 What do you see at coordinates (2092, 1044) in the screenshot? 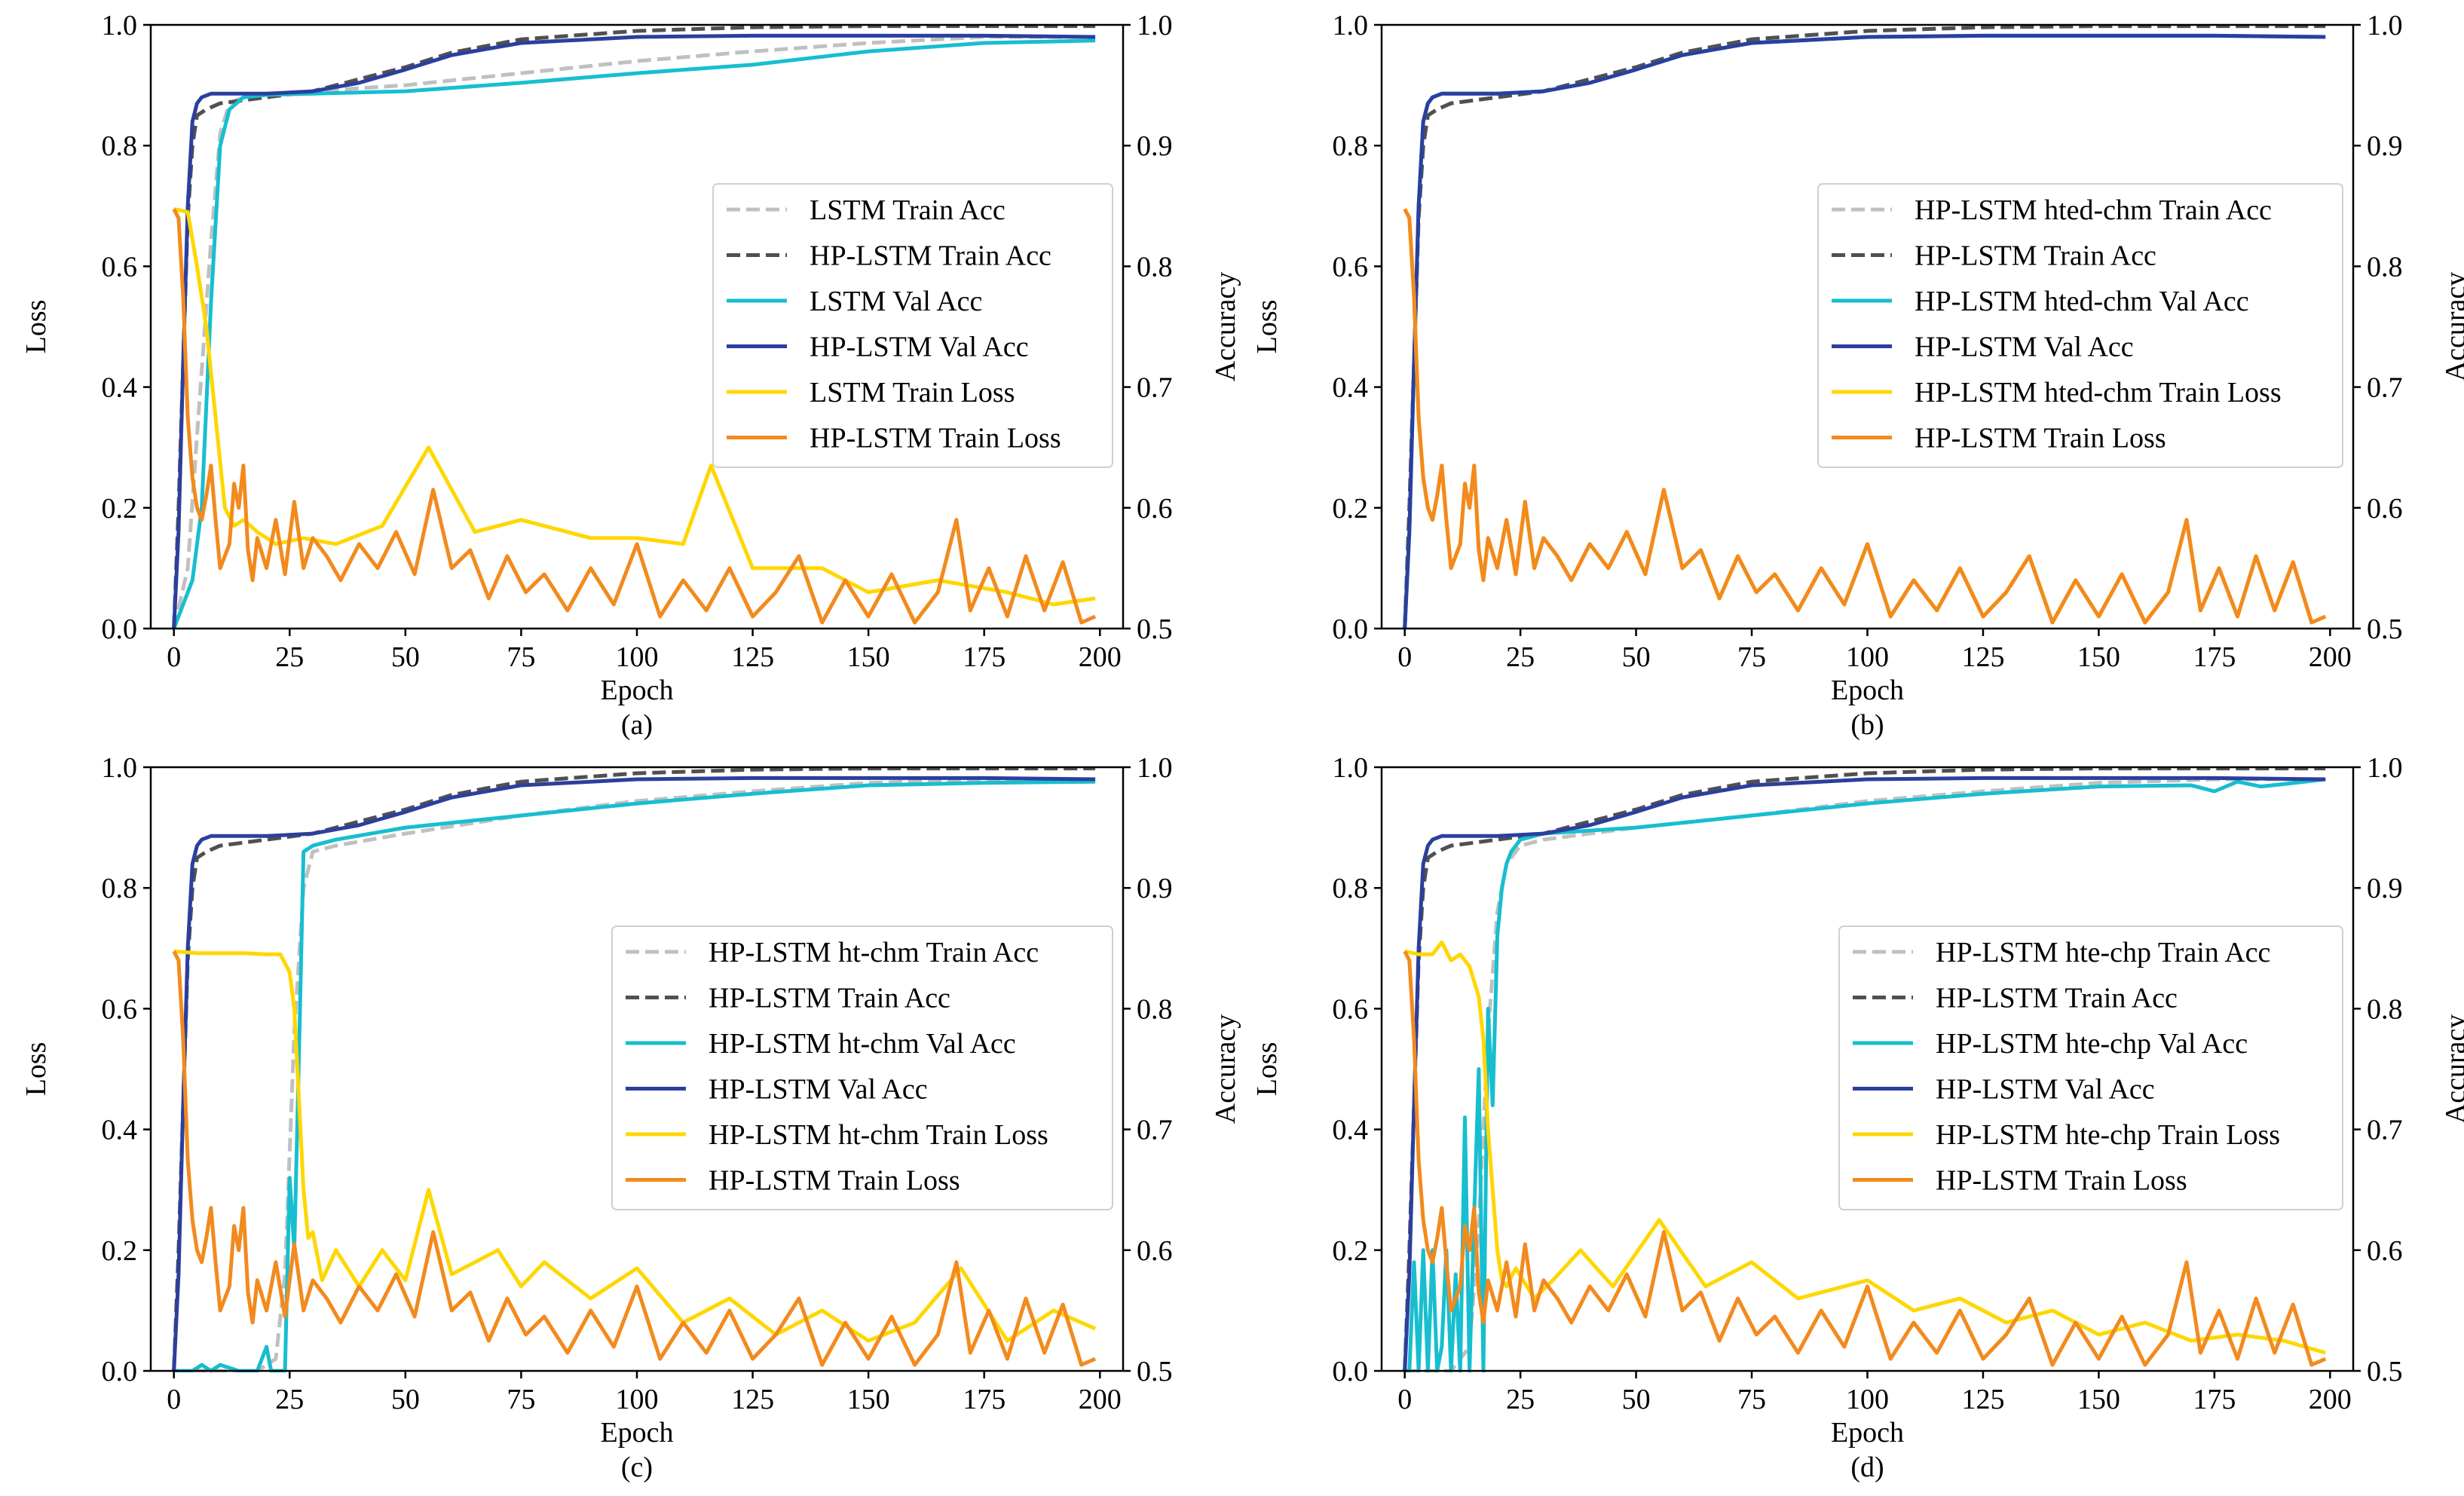
I see `legend-entry: HP-LSTM hte-chp Val Acc` at bounding box center [2092, 1044].